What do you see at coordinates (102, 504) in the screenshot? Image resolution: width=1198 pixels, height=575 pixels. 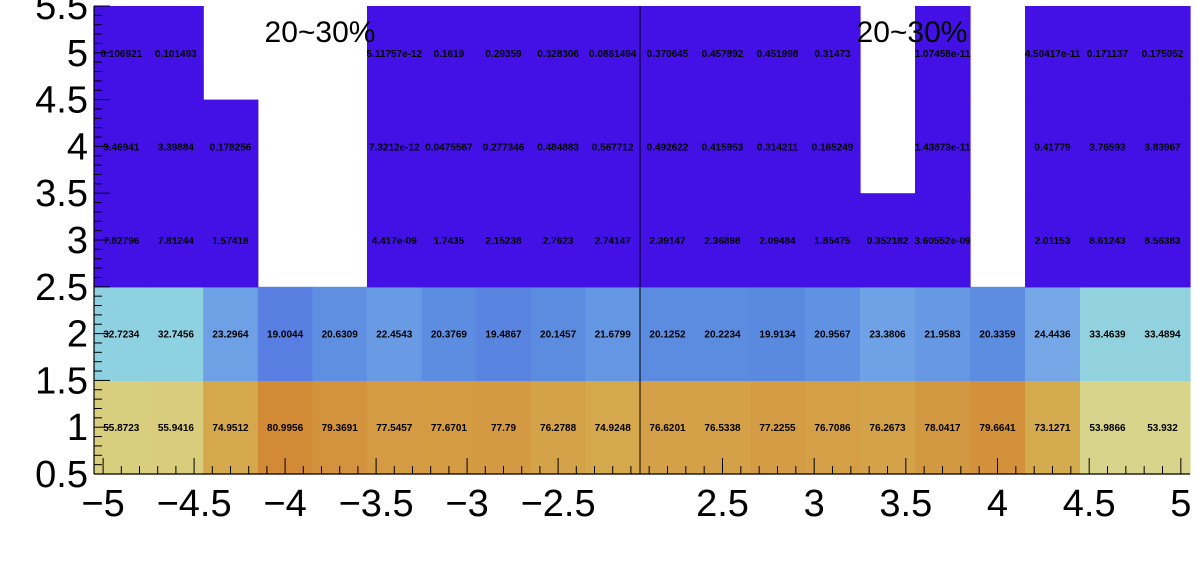 I see `x-tick-label: −5` at bounding box center [102, 504].